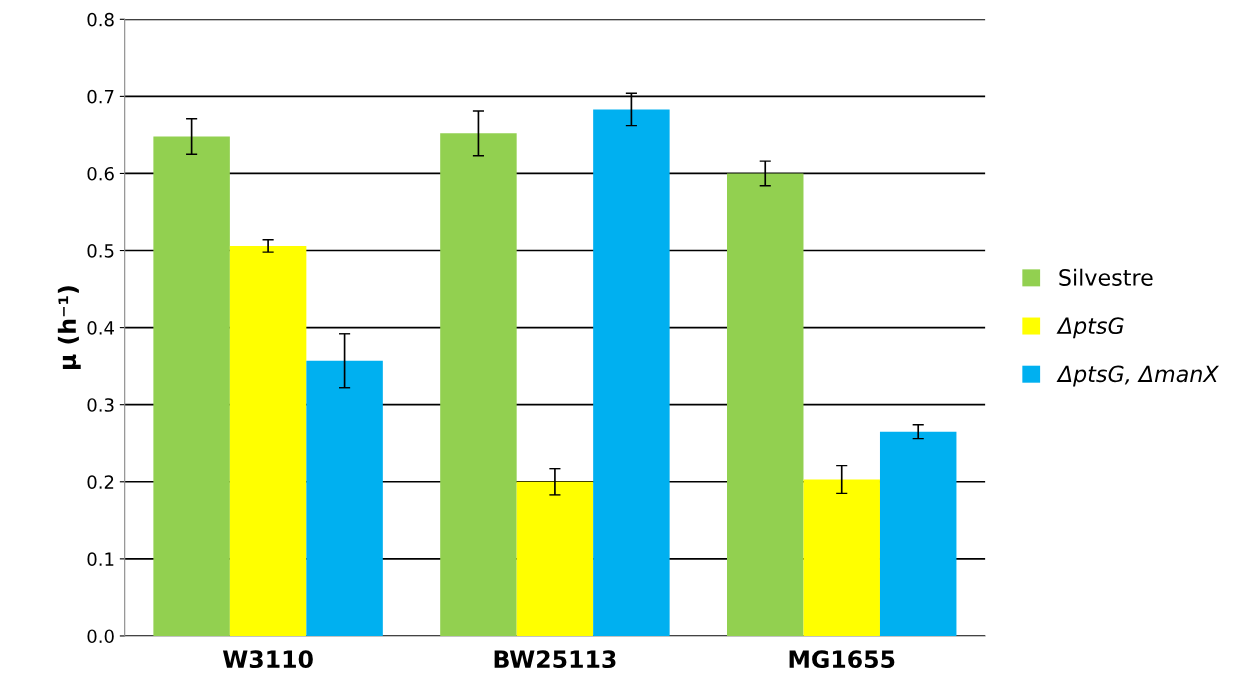  What do you see at coordinates (1138, 376) in the screenshot?
I see `legend-label: ΔptsG, ΔmanX` at bounding box center [1138, 376].